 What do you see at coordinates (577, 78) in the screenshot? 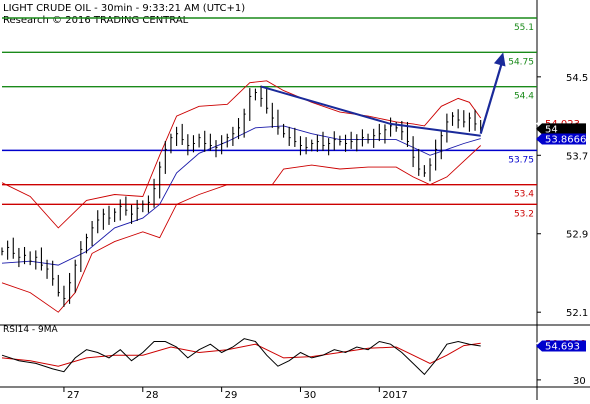
I see `price-tick-label: 54.5` at bounding box center [577, 78].